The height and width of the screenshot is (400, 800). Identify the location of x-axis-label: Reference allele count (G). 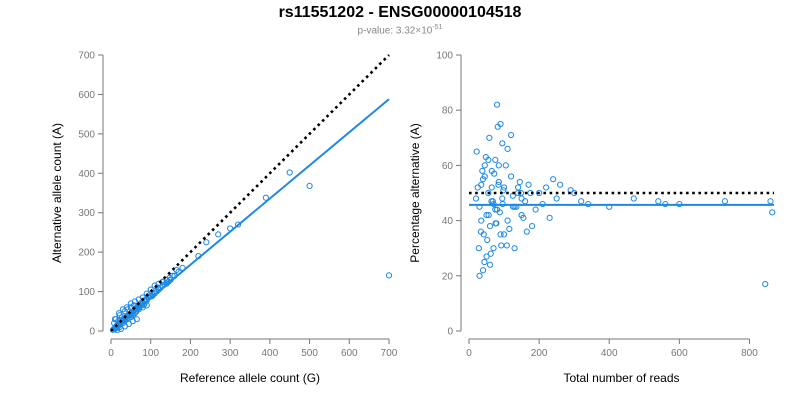
(250, 378).